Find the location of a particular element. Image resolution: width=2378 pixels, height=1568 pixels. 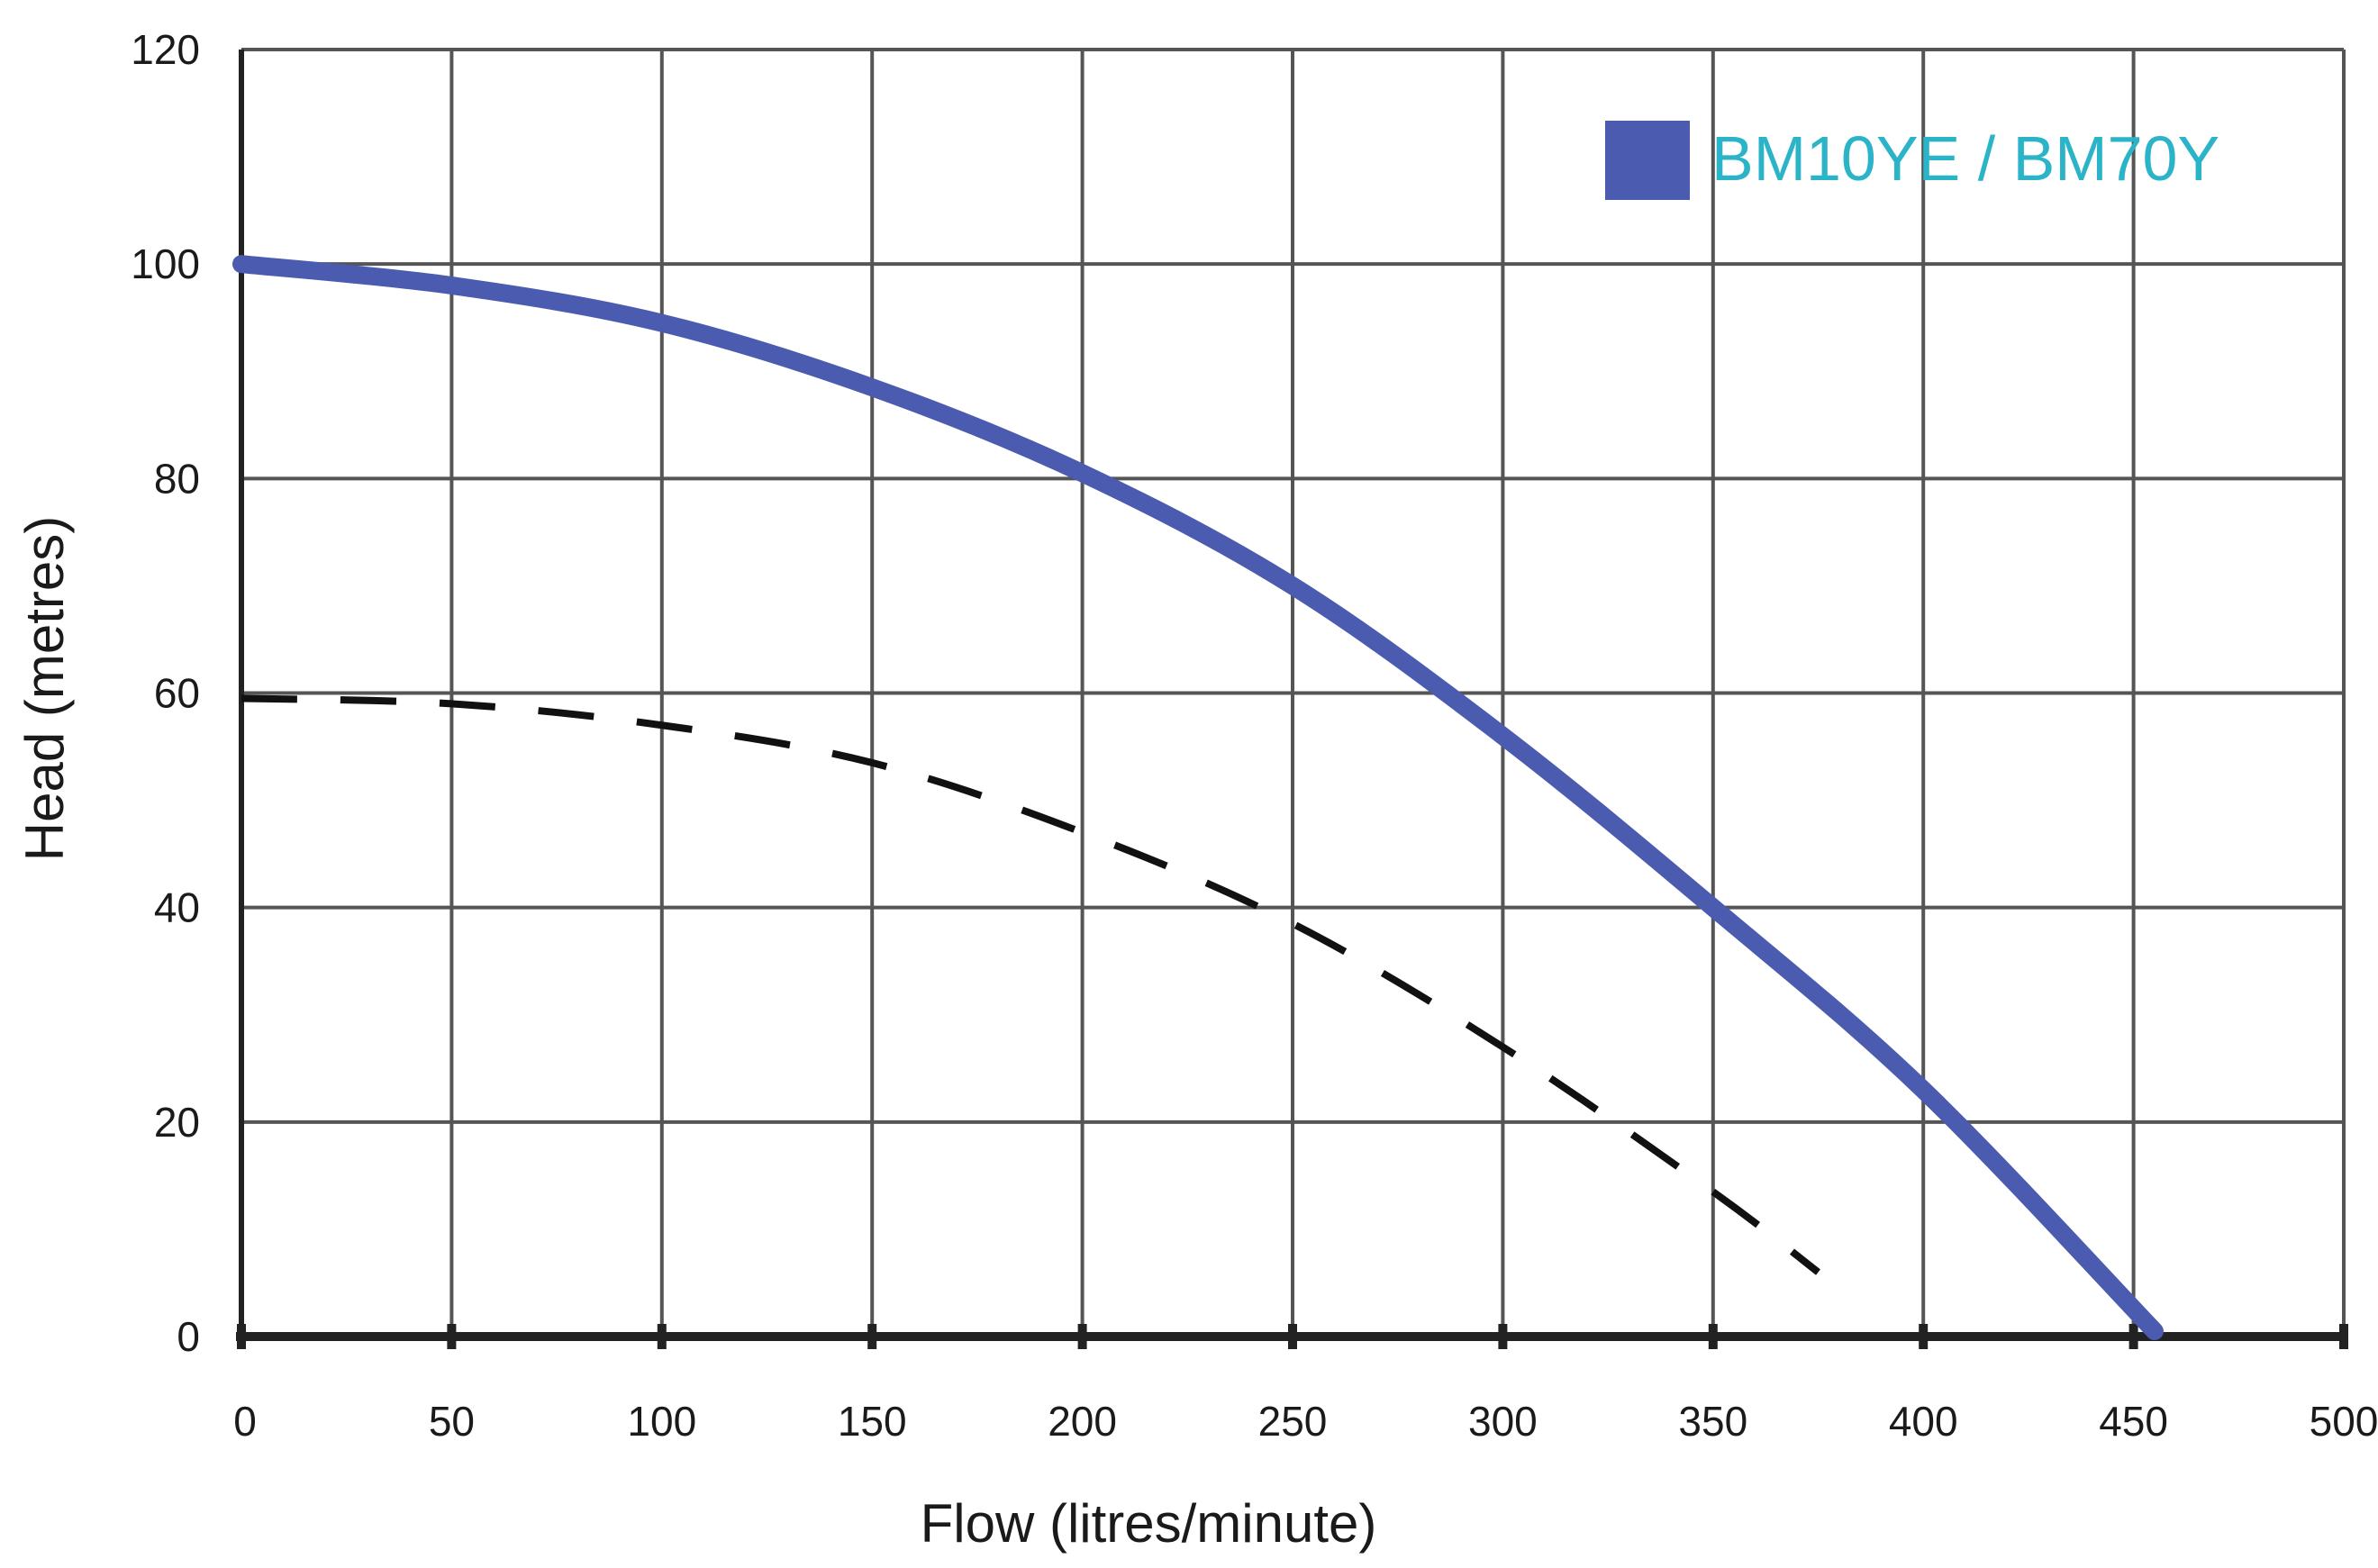

legend: BM10YE / BM70Y is located at coordinates (1912, 160).